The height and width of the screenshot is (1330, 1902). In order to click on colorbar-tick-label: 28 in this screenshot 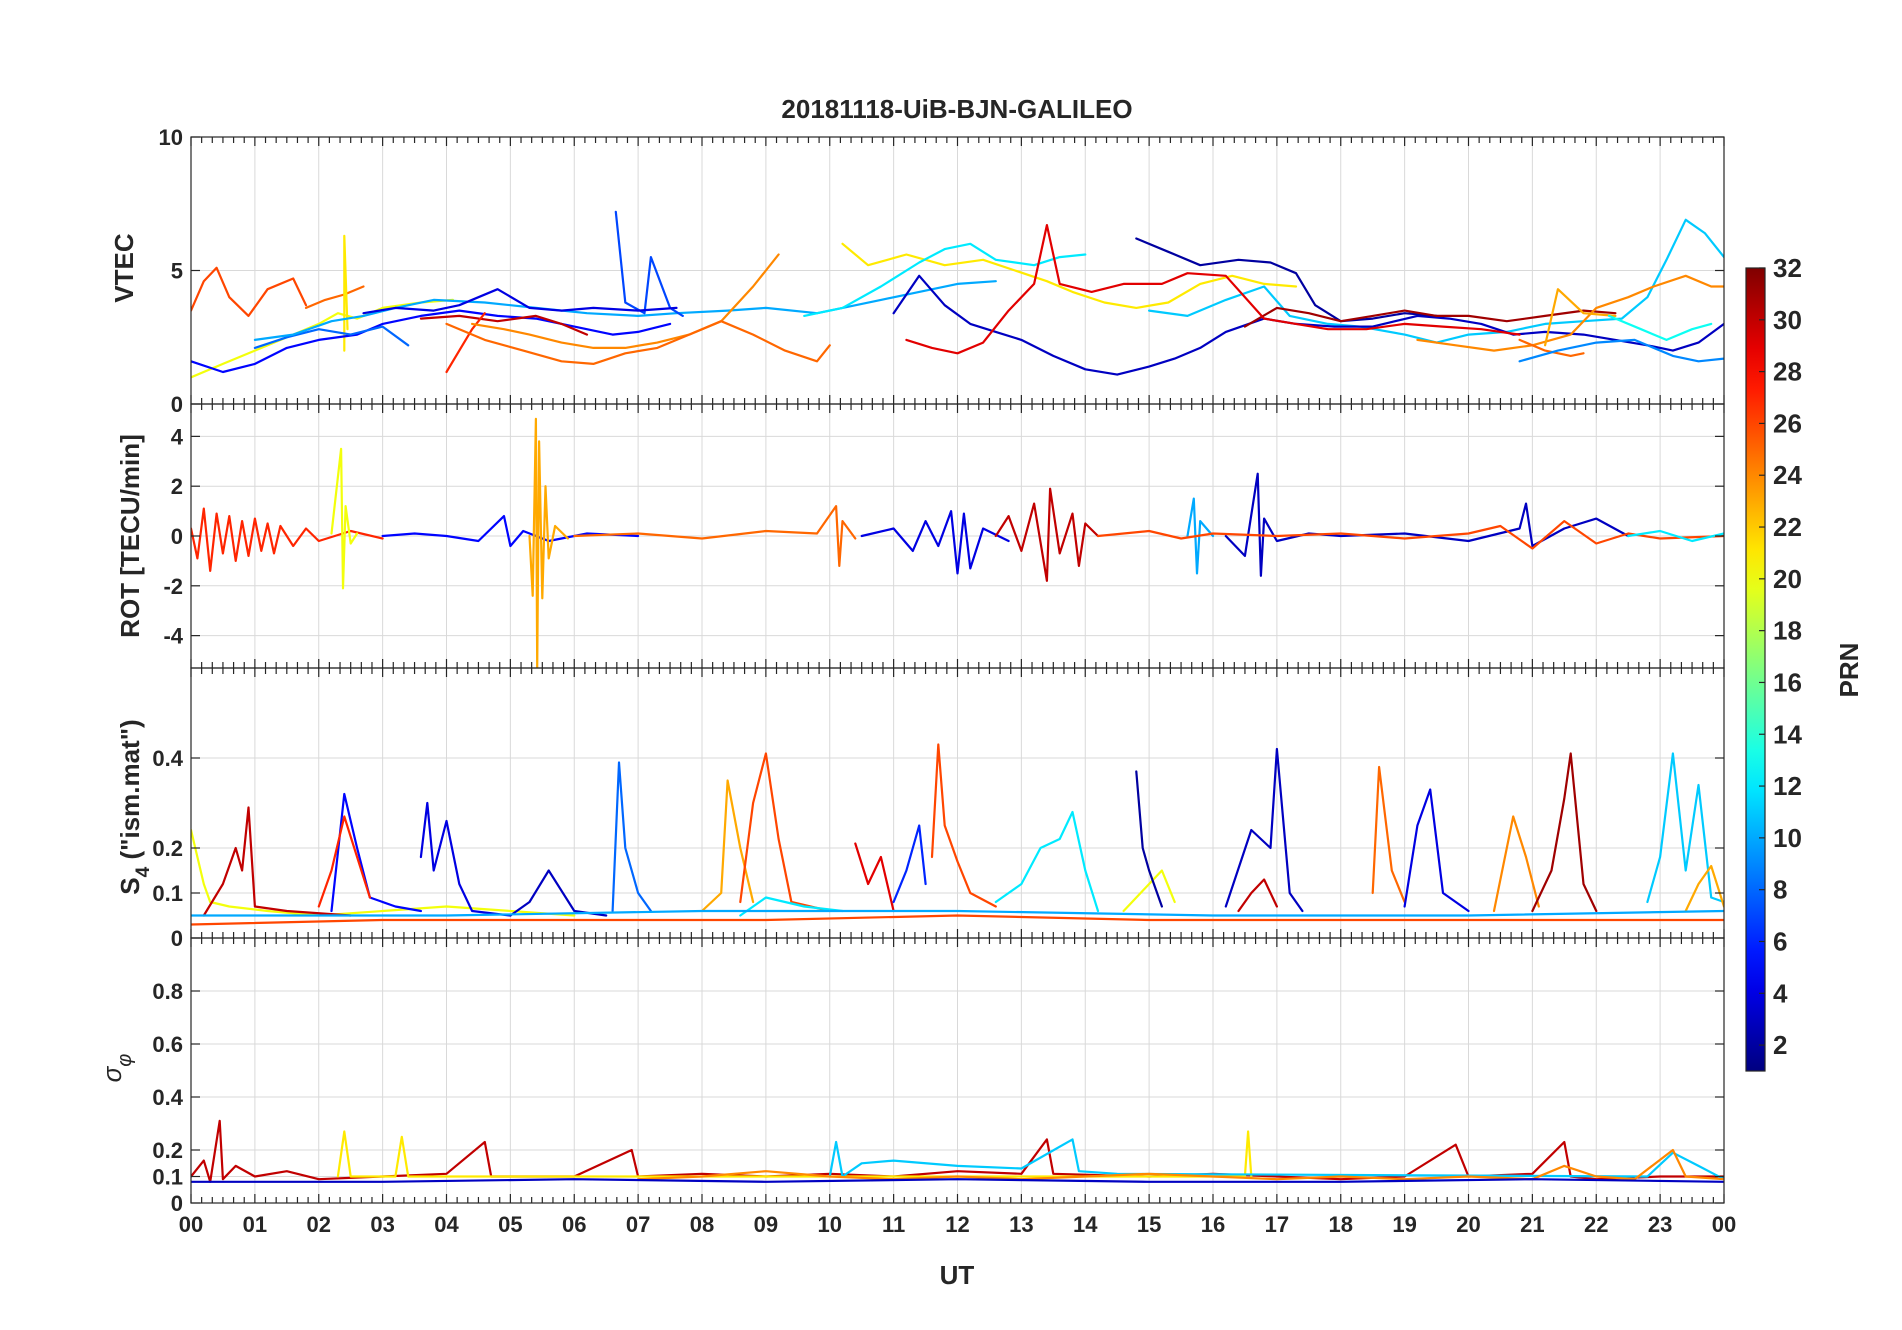, I will do `click(1787, 372)`.